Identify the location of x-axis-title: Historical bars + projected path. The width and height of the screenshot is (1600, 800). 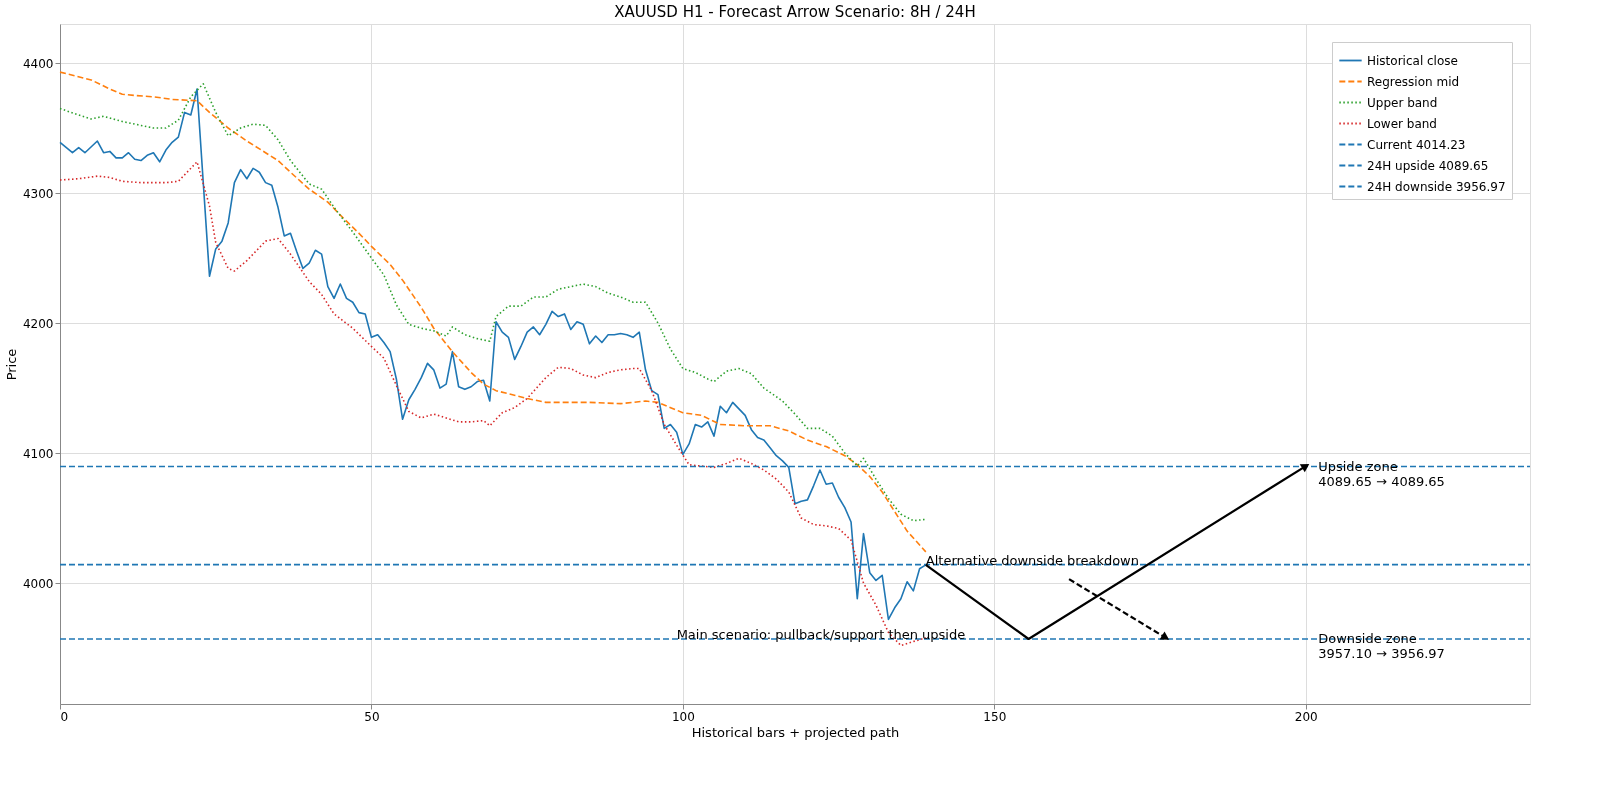
(795, 732).